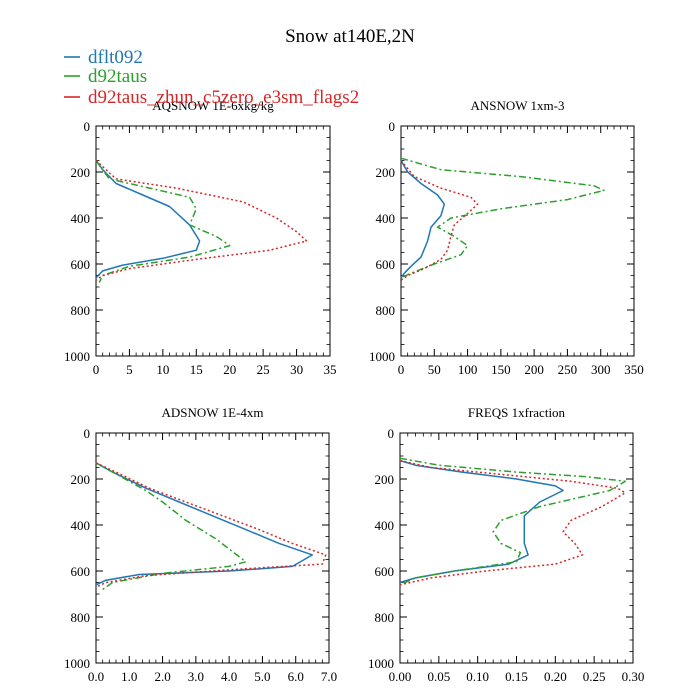  Describe the element at coordinates (296, 676) in the screenshot. I see `x-tick-label: 6.0` at that location.